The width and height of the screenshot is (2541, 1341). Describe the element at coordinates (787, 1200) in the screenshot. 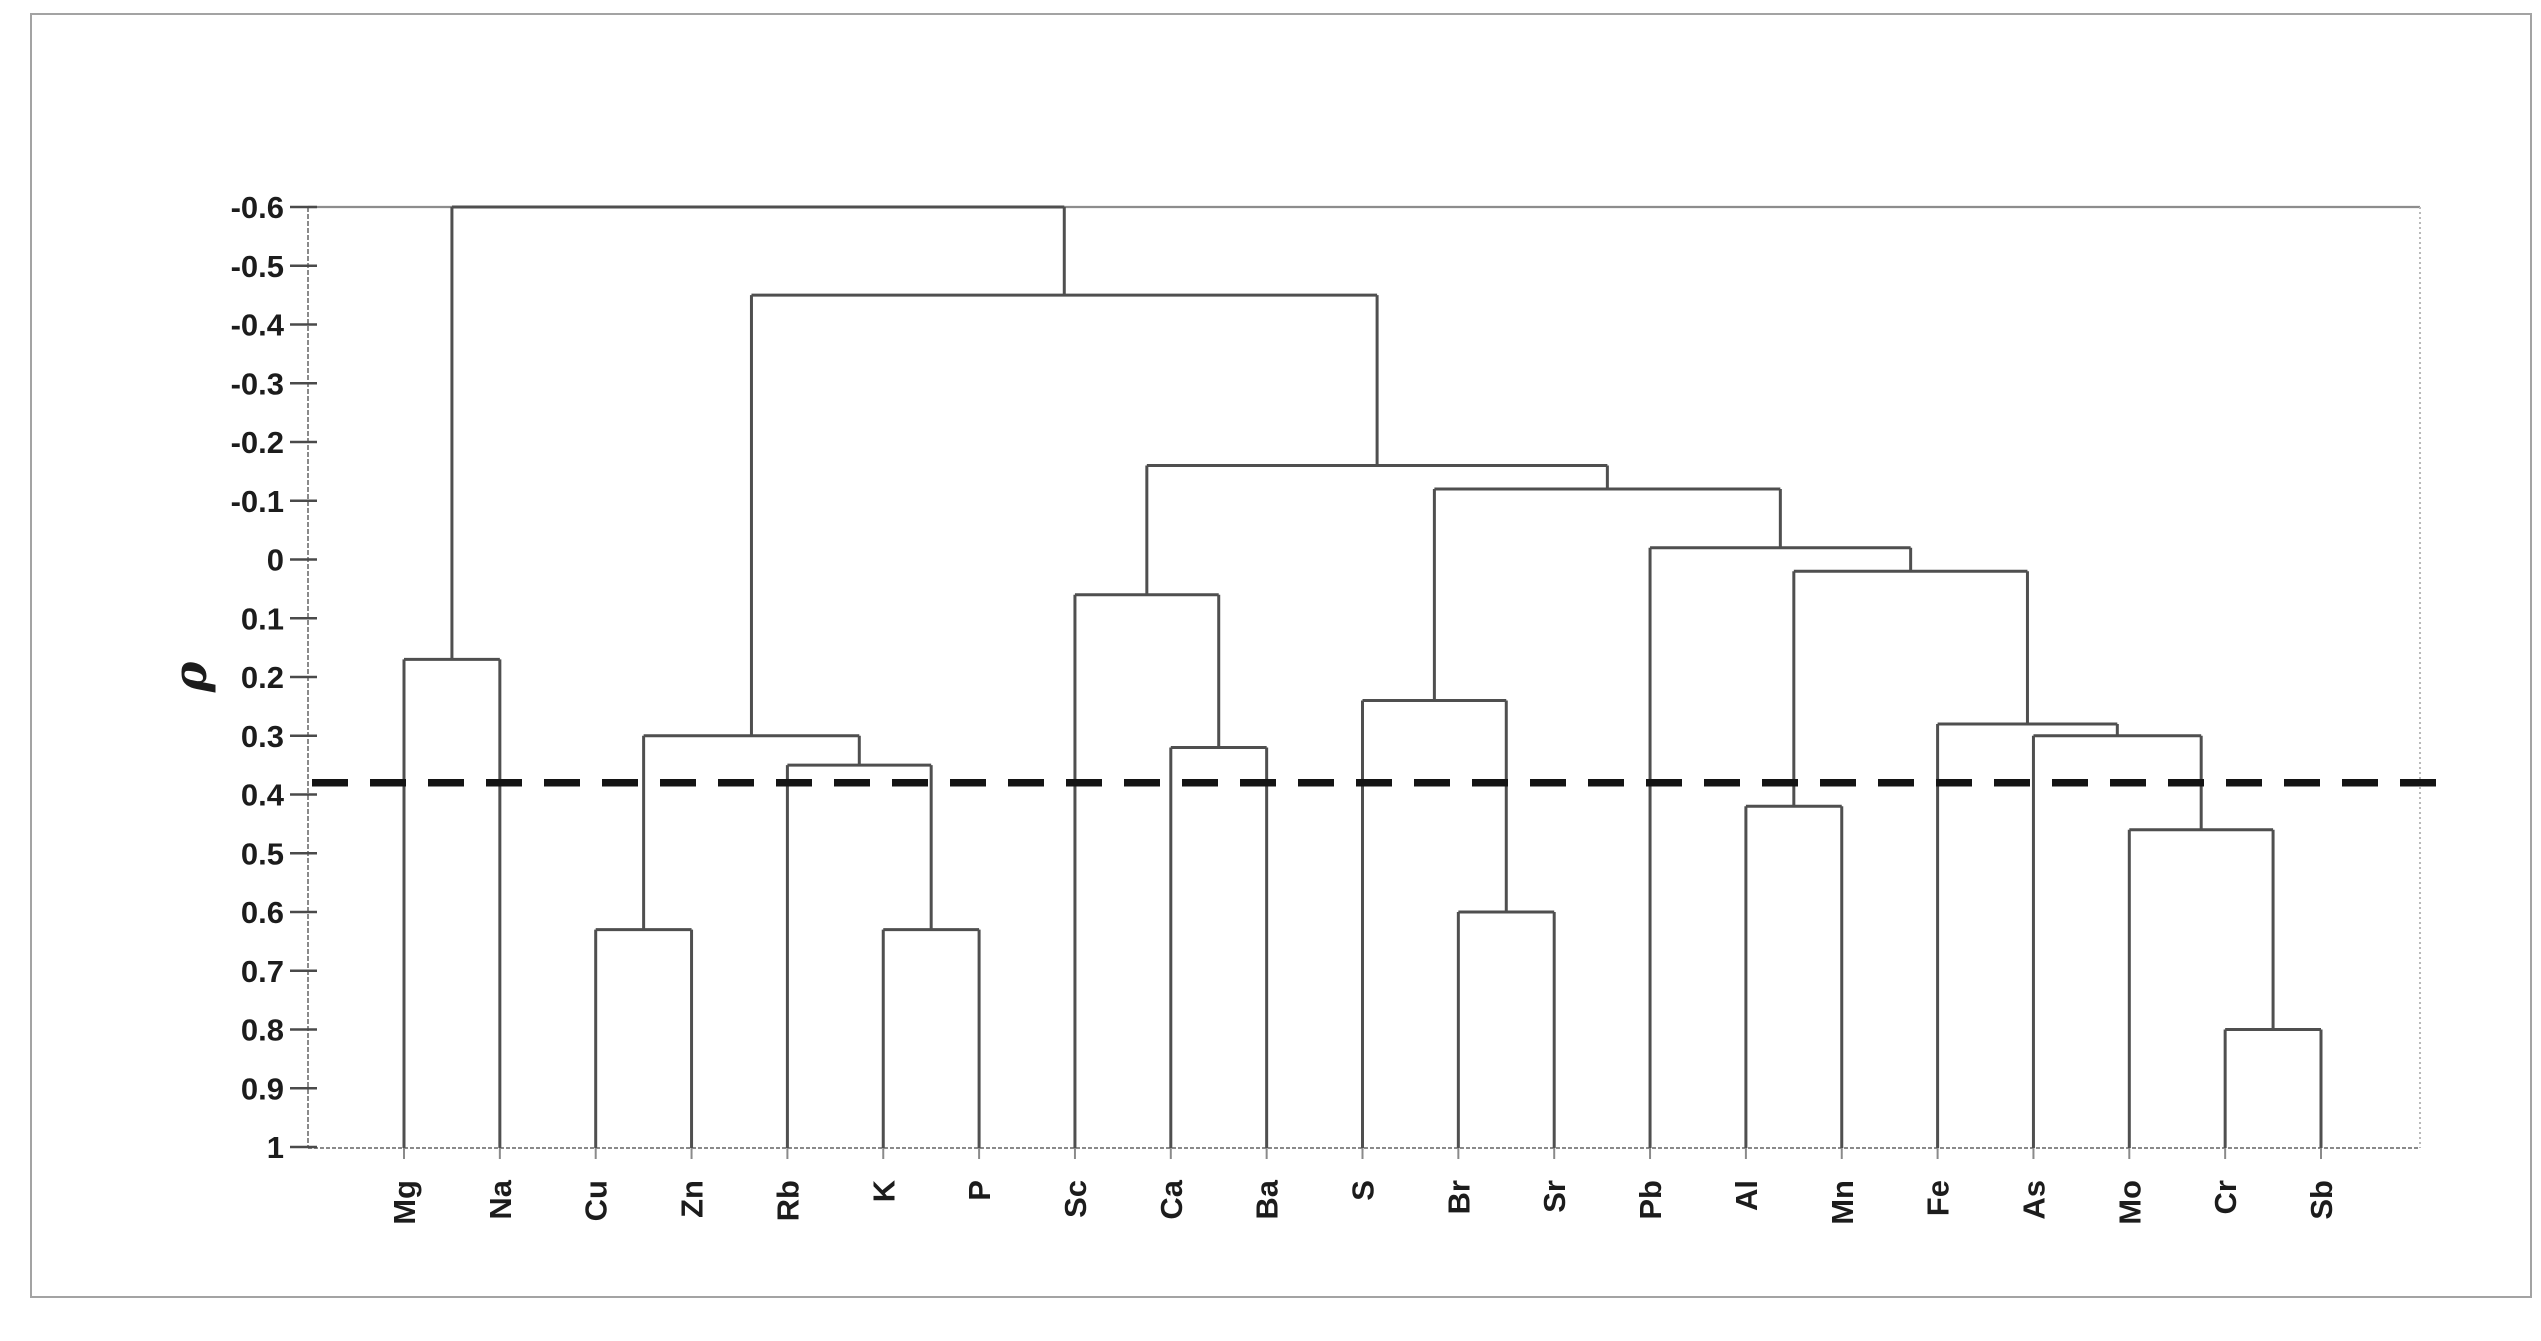

I see `element-label-Rb: Rb` at that location.